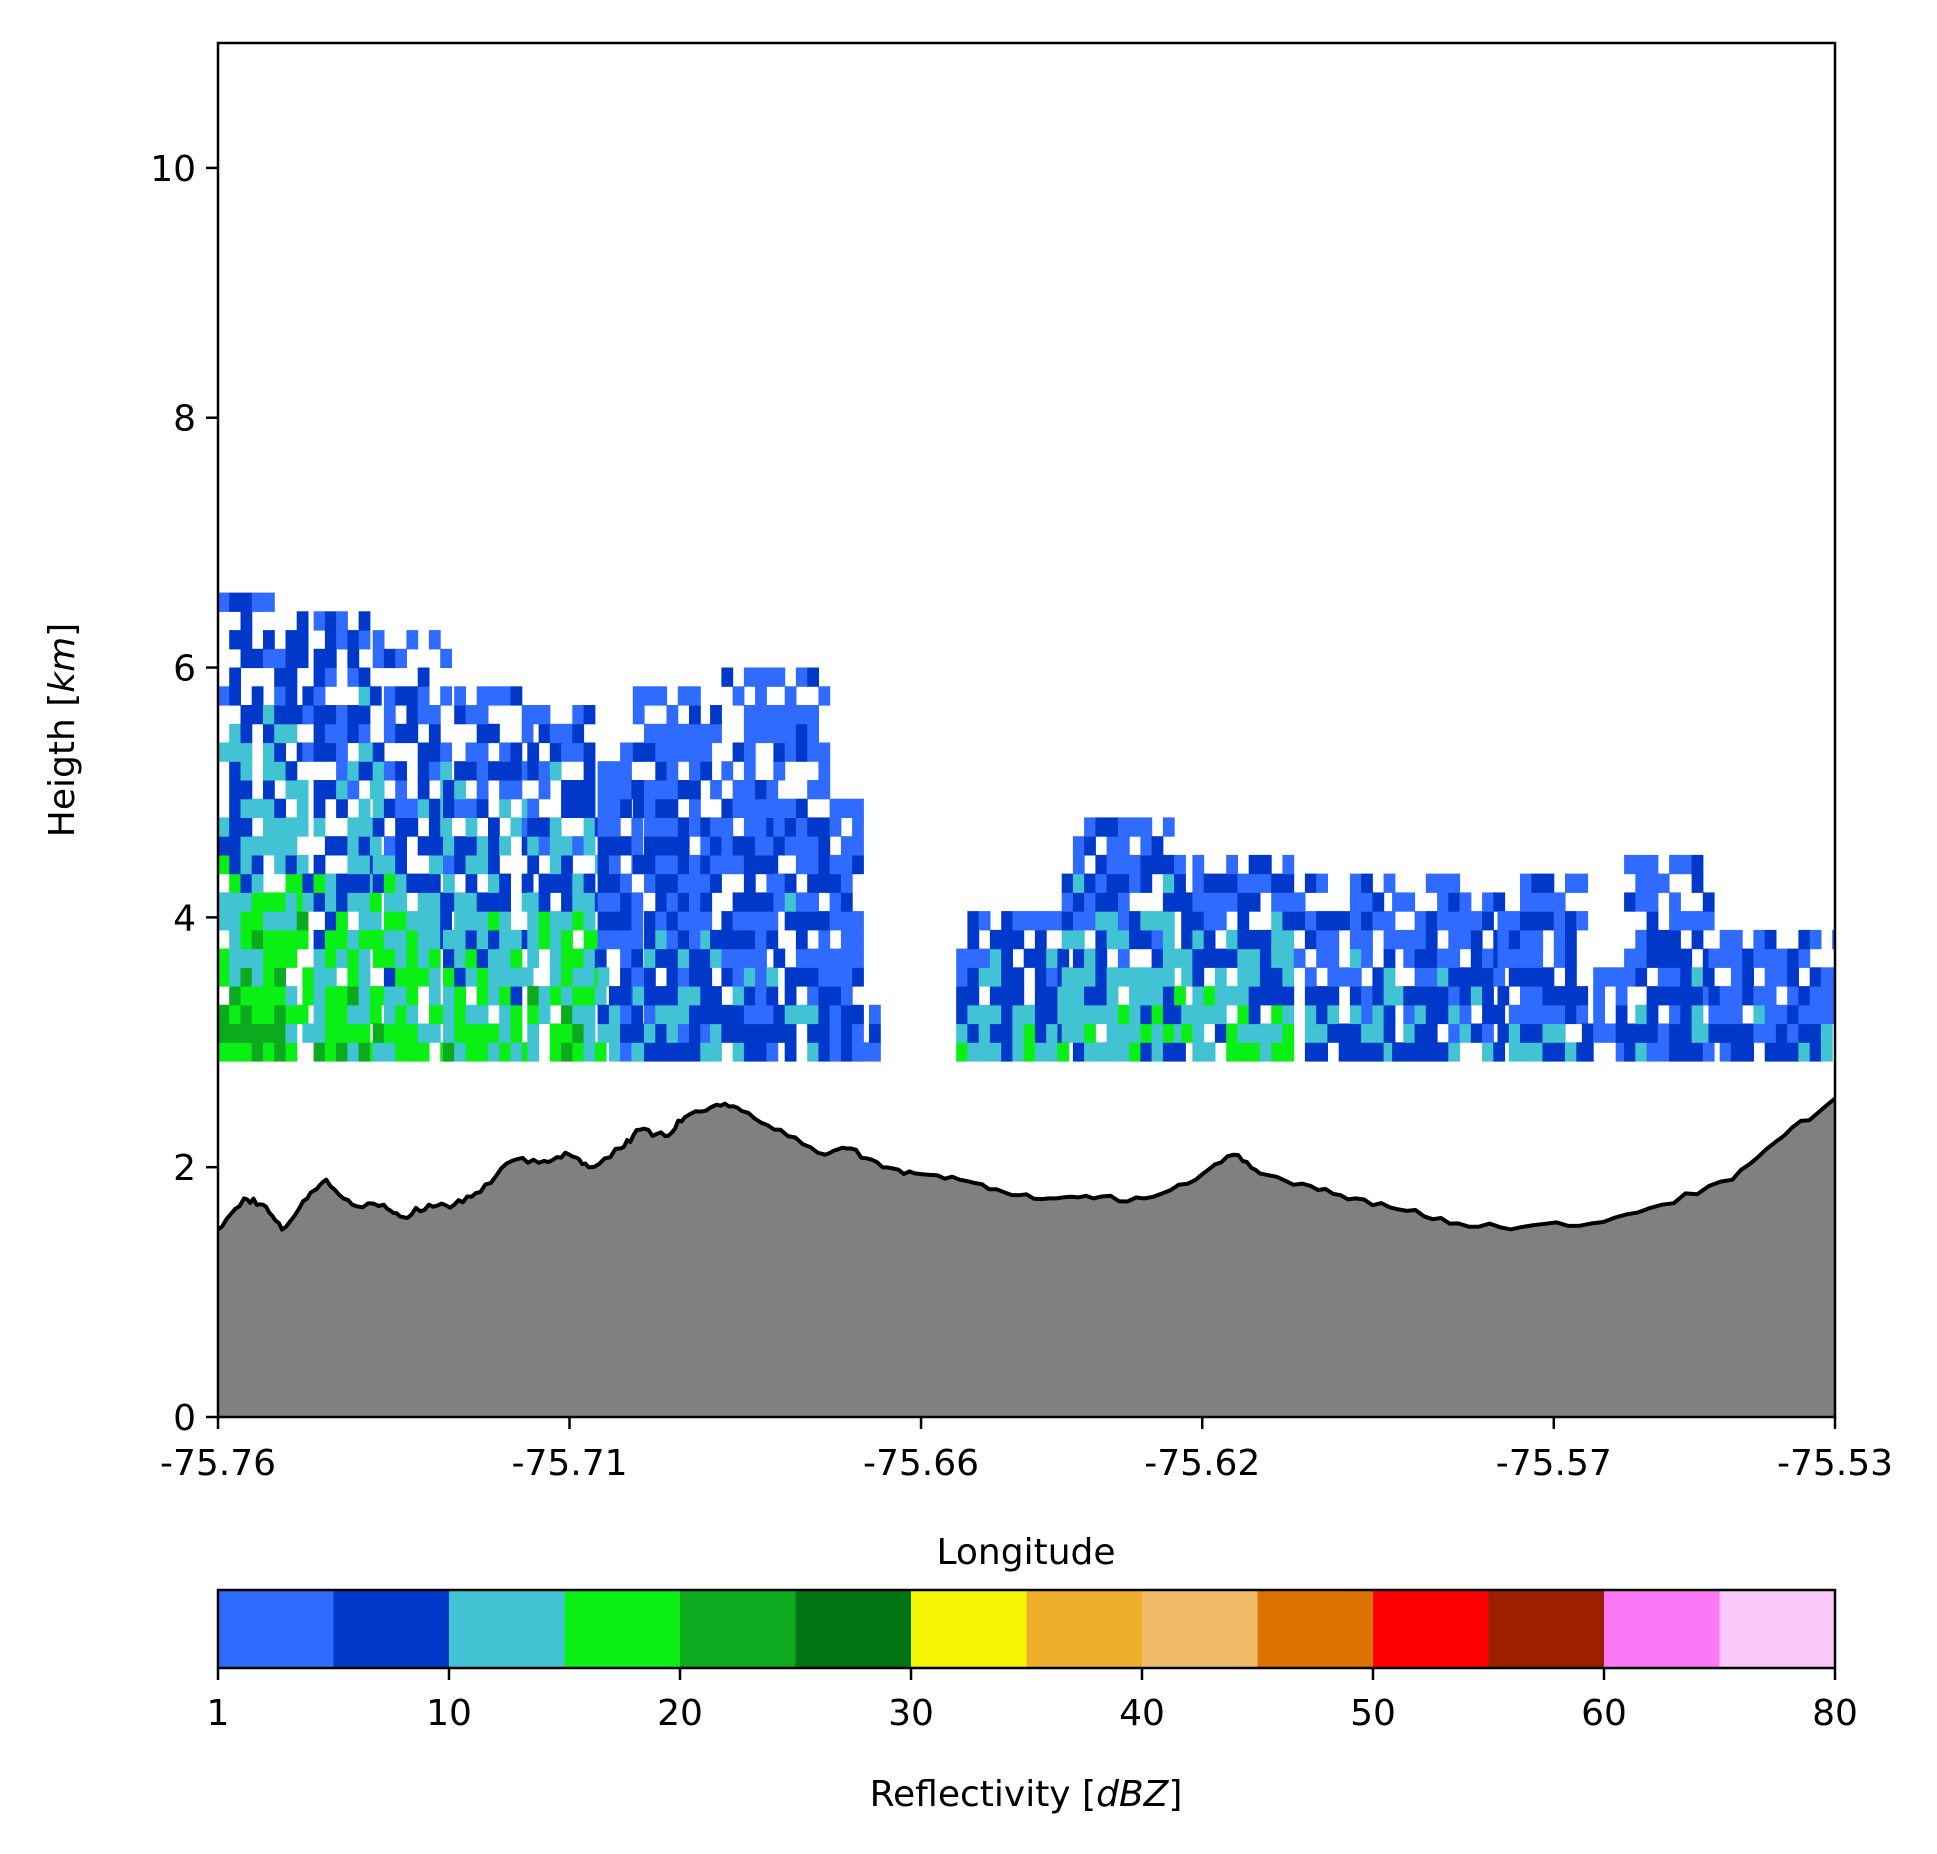  Describe the element at coordinates (184, 1418) in the screenshot. I see `y-tick-label: 0` at that location.